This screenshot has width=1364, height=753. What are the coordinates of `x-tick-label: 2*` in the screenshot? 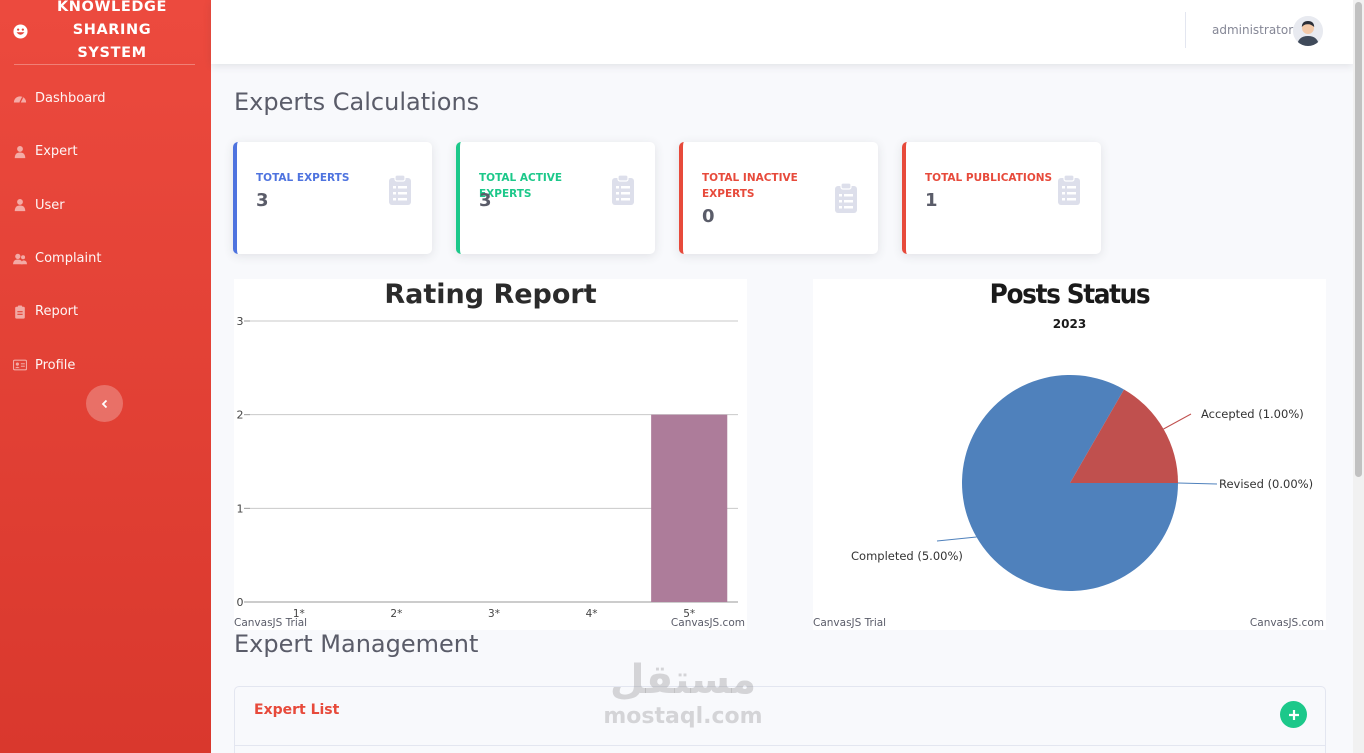 It's located at (396, 613).